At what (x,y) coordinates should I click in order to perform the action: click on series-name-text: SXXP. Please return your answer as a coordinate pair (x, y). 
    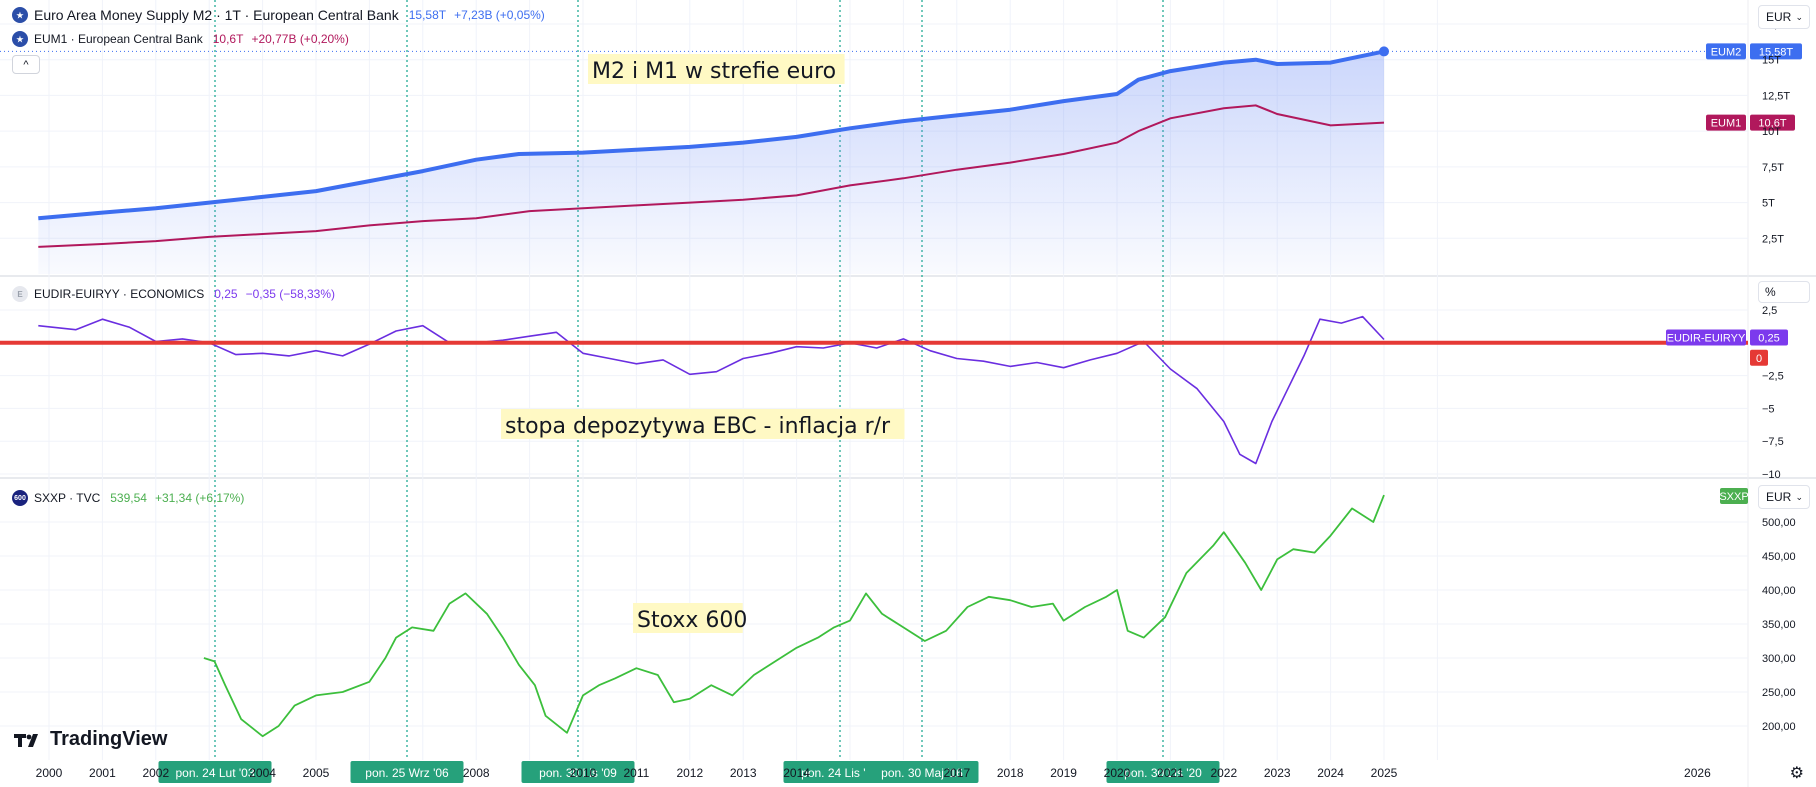
    Looking at the image, I should click on (1733, 497).